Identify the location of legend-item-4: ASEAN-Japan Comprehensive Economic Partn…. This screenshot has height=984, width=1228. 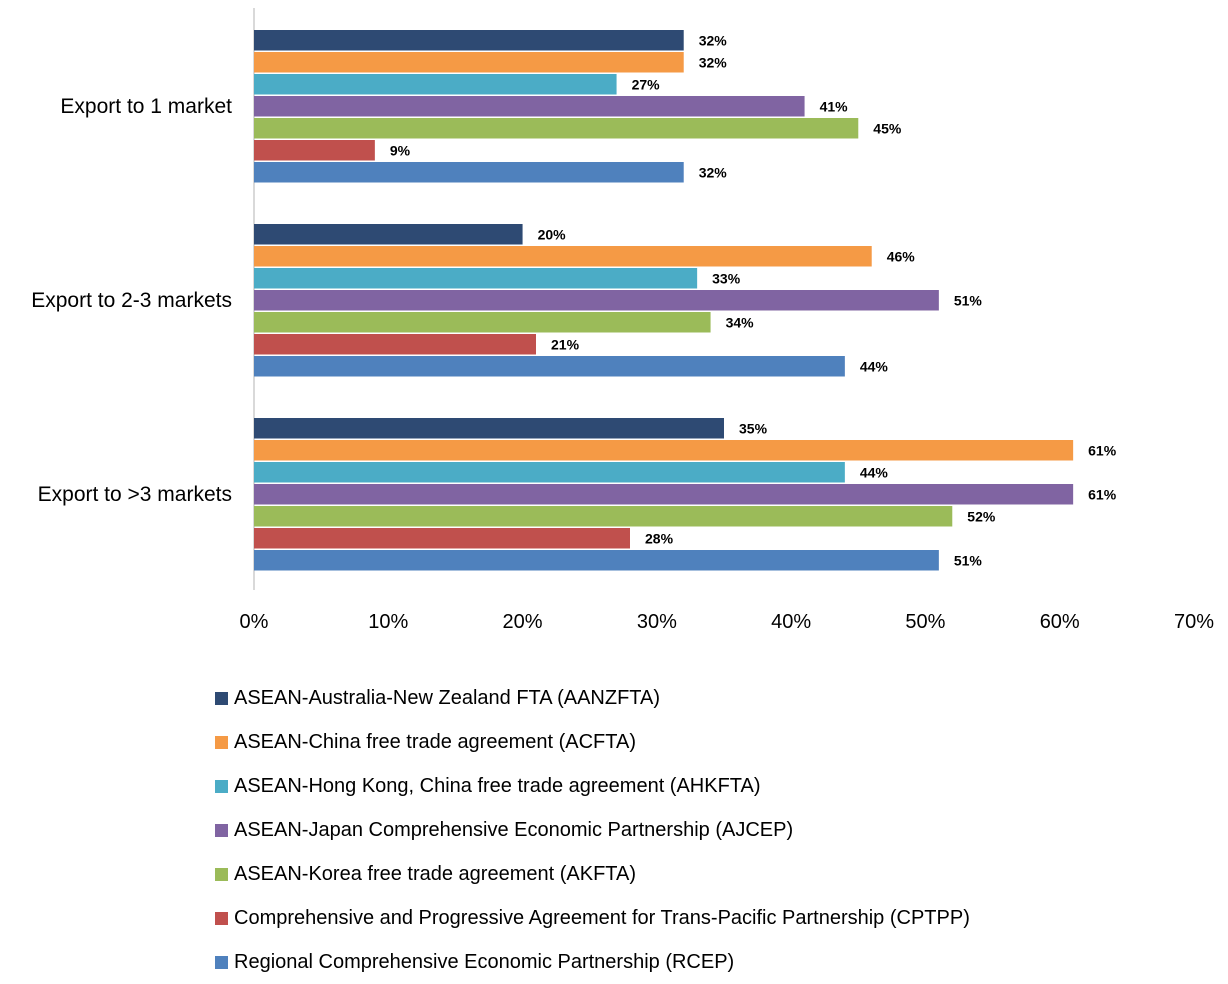
(592, 830).